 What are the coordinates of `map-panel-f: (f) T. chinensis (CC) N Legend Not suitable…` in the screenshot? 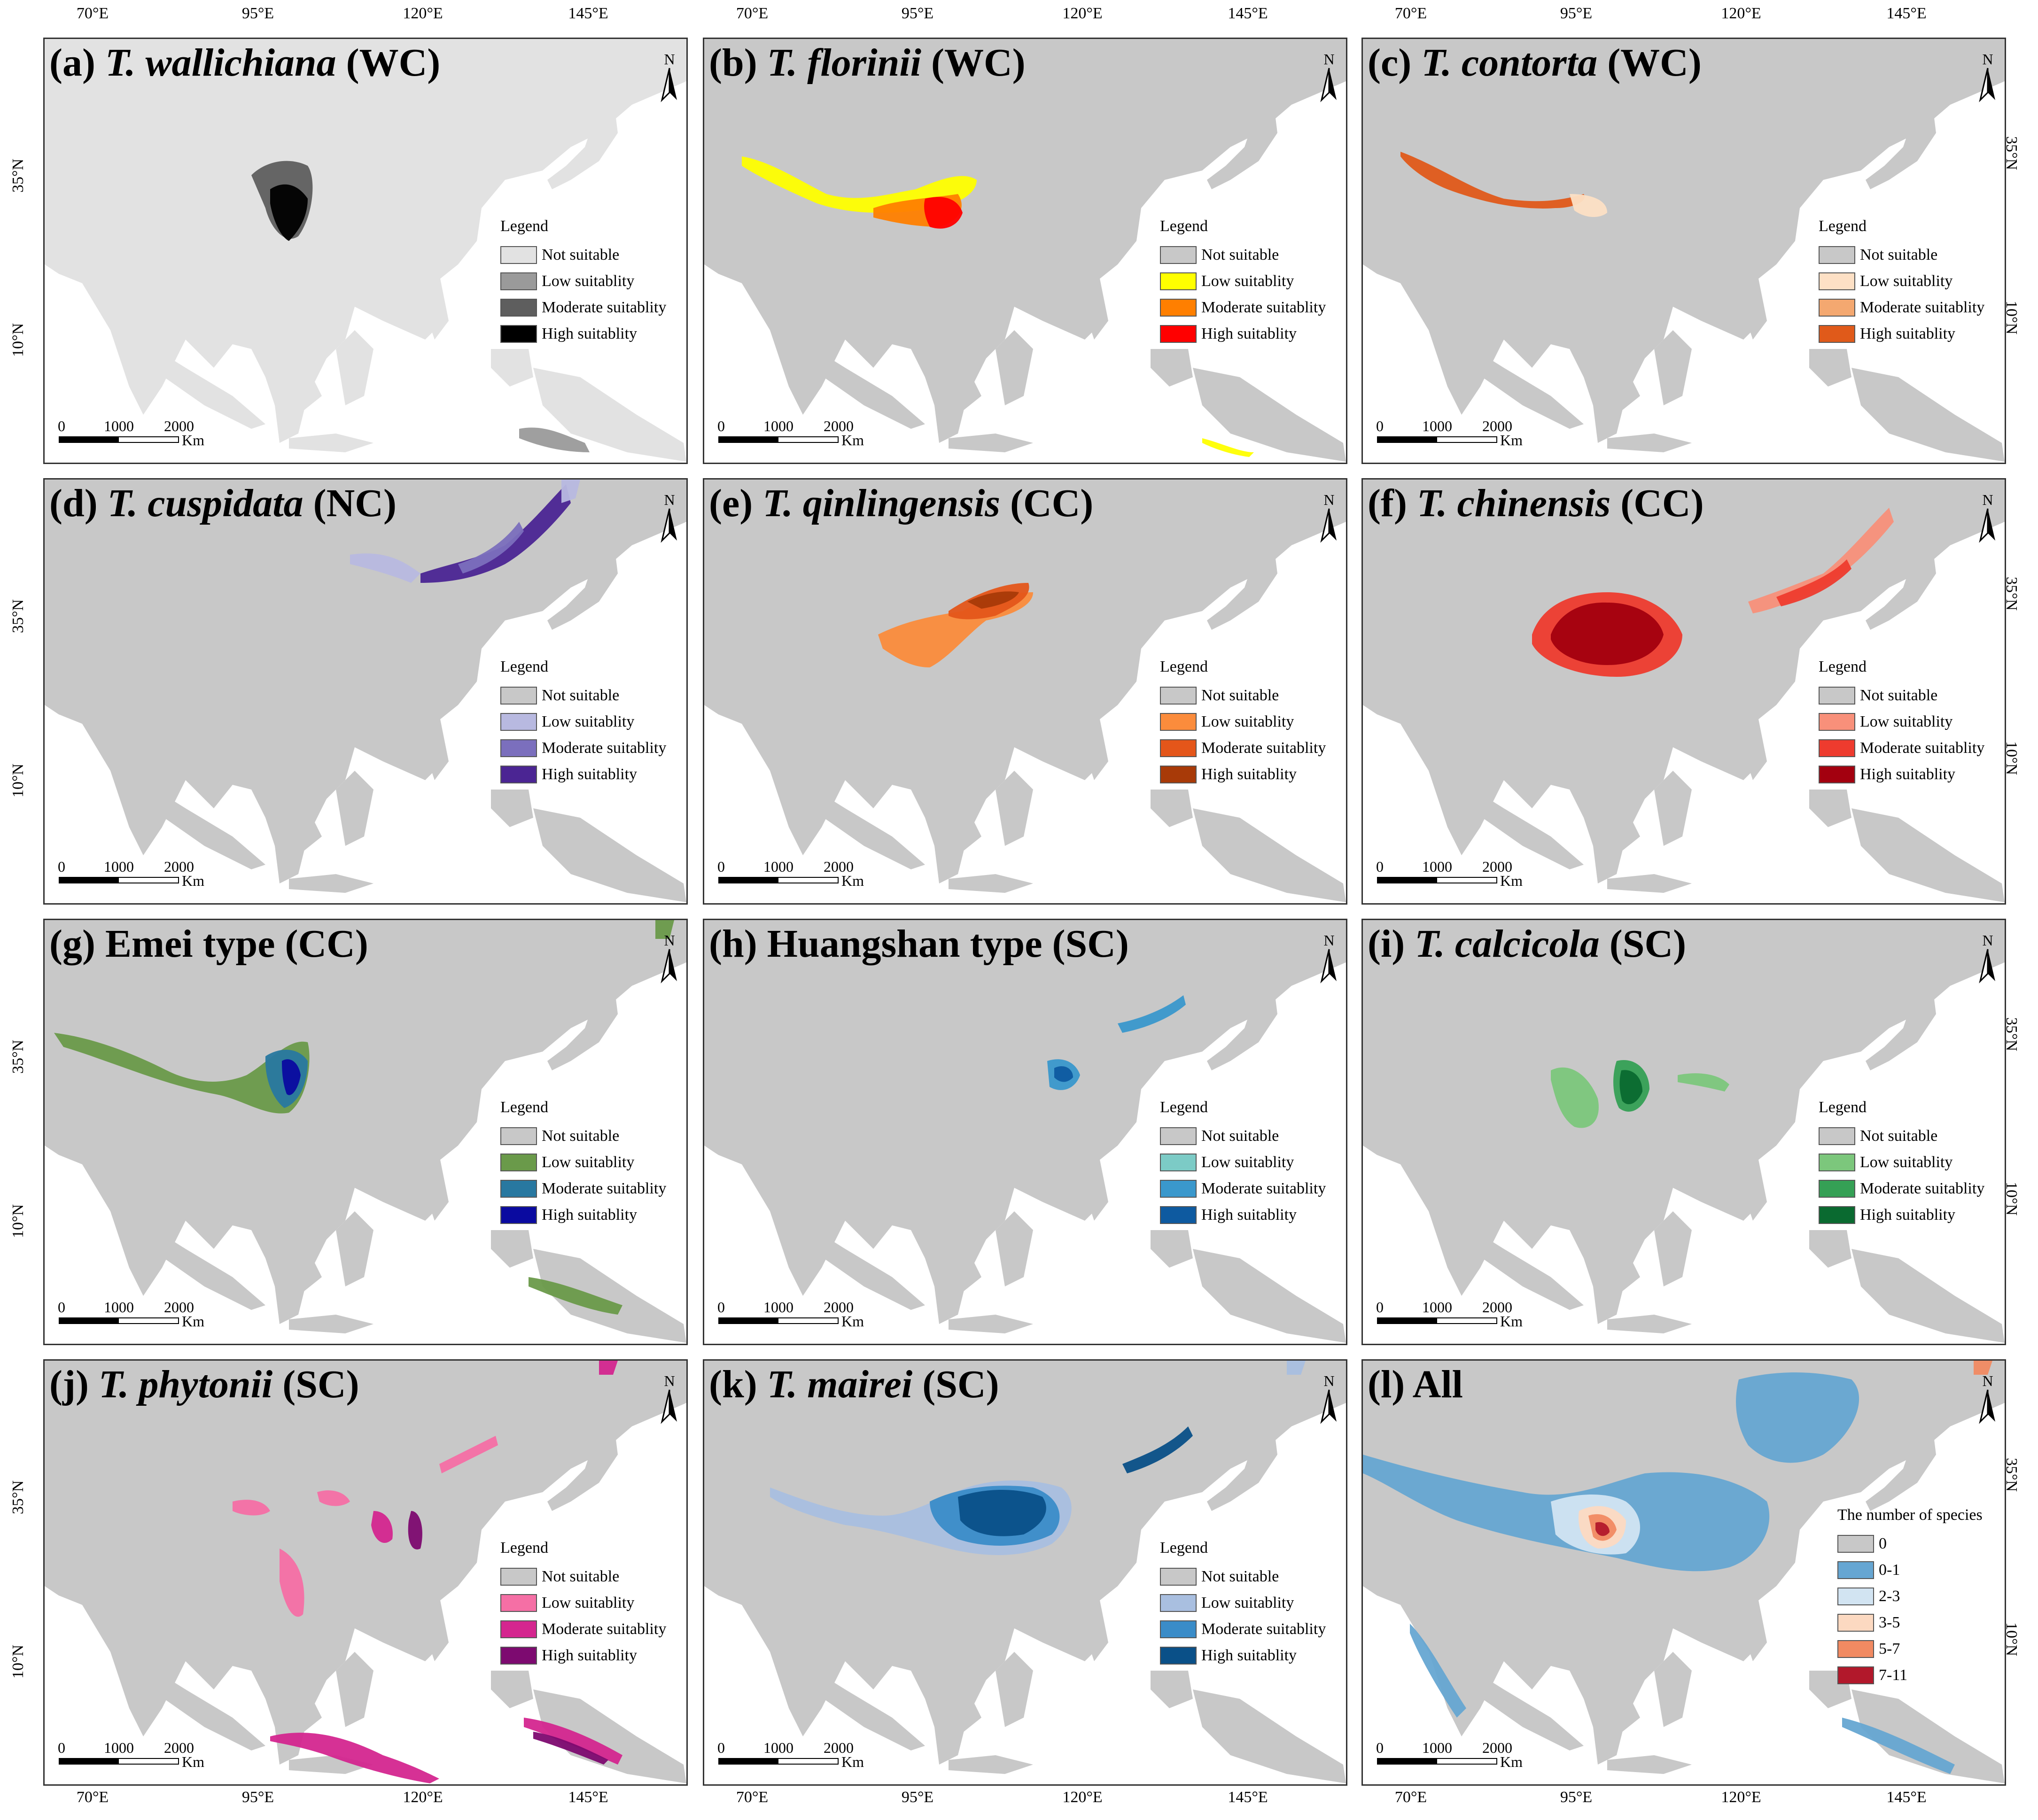 It's located at (1683, 691).